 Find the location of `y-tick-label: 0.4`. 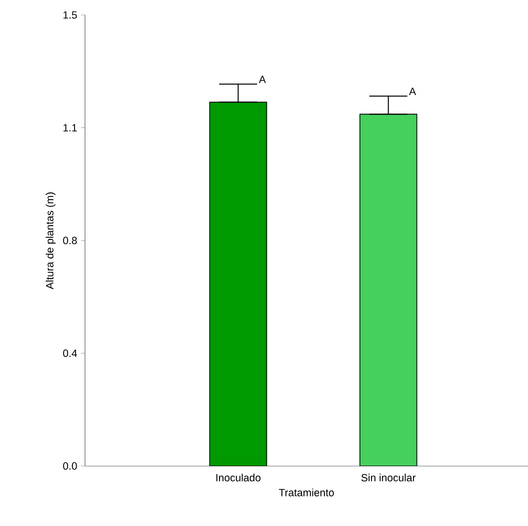

y-tick-label: 0.4 is located at coordinates (70, 353).